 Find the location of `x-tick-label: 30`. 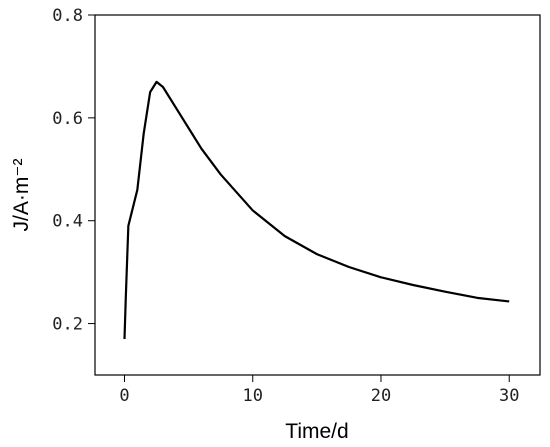

x-tick-label: 30 is located at coordinates (509, 396).